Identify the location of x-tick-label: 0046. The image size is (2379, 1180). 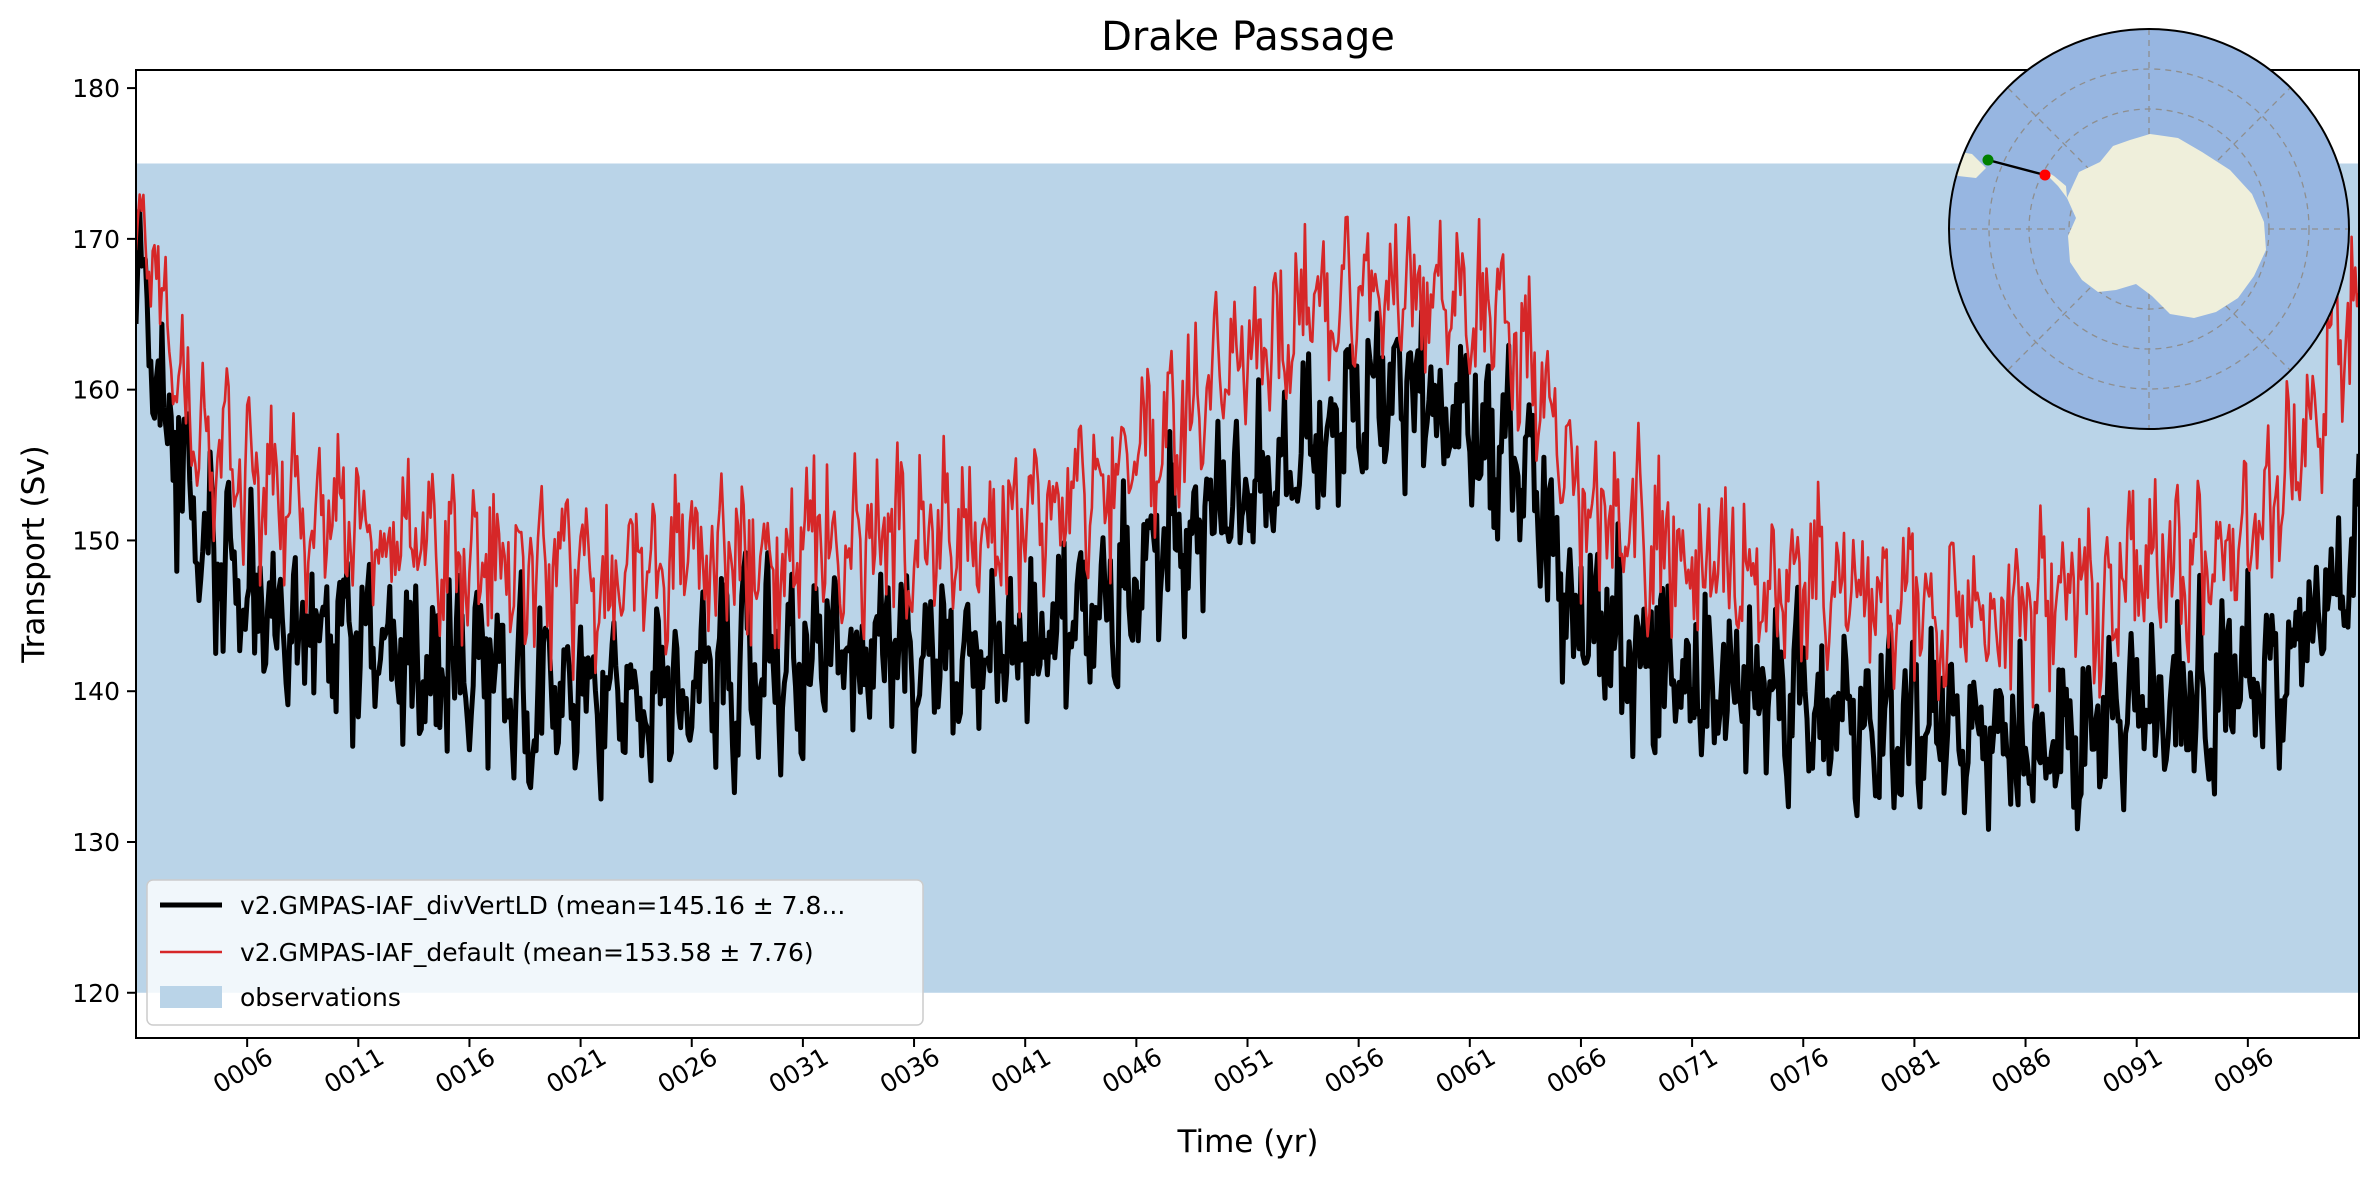
(1132, 1070).